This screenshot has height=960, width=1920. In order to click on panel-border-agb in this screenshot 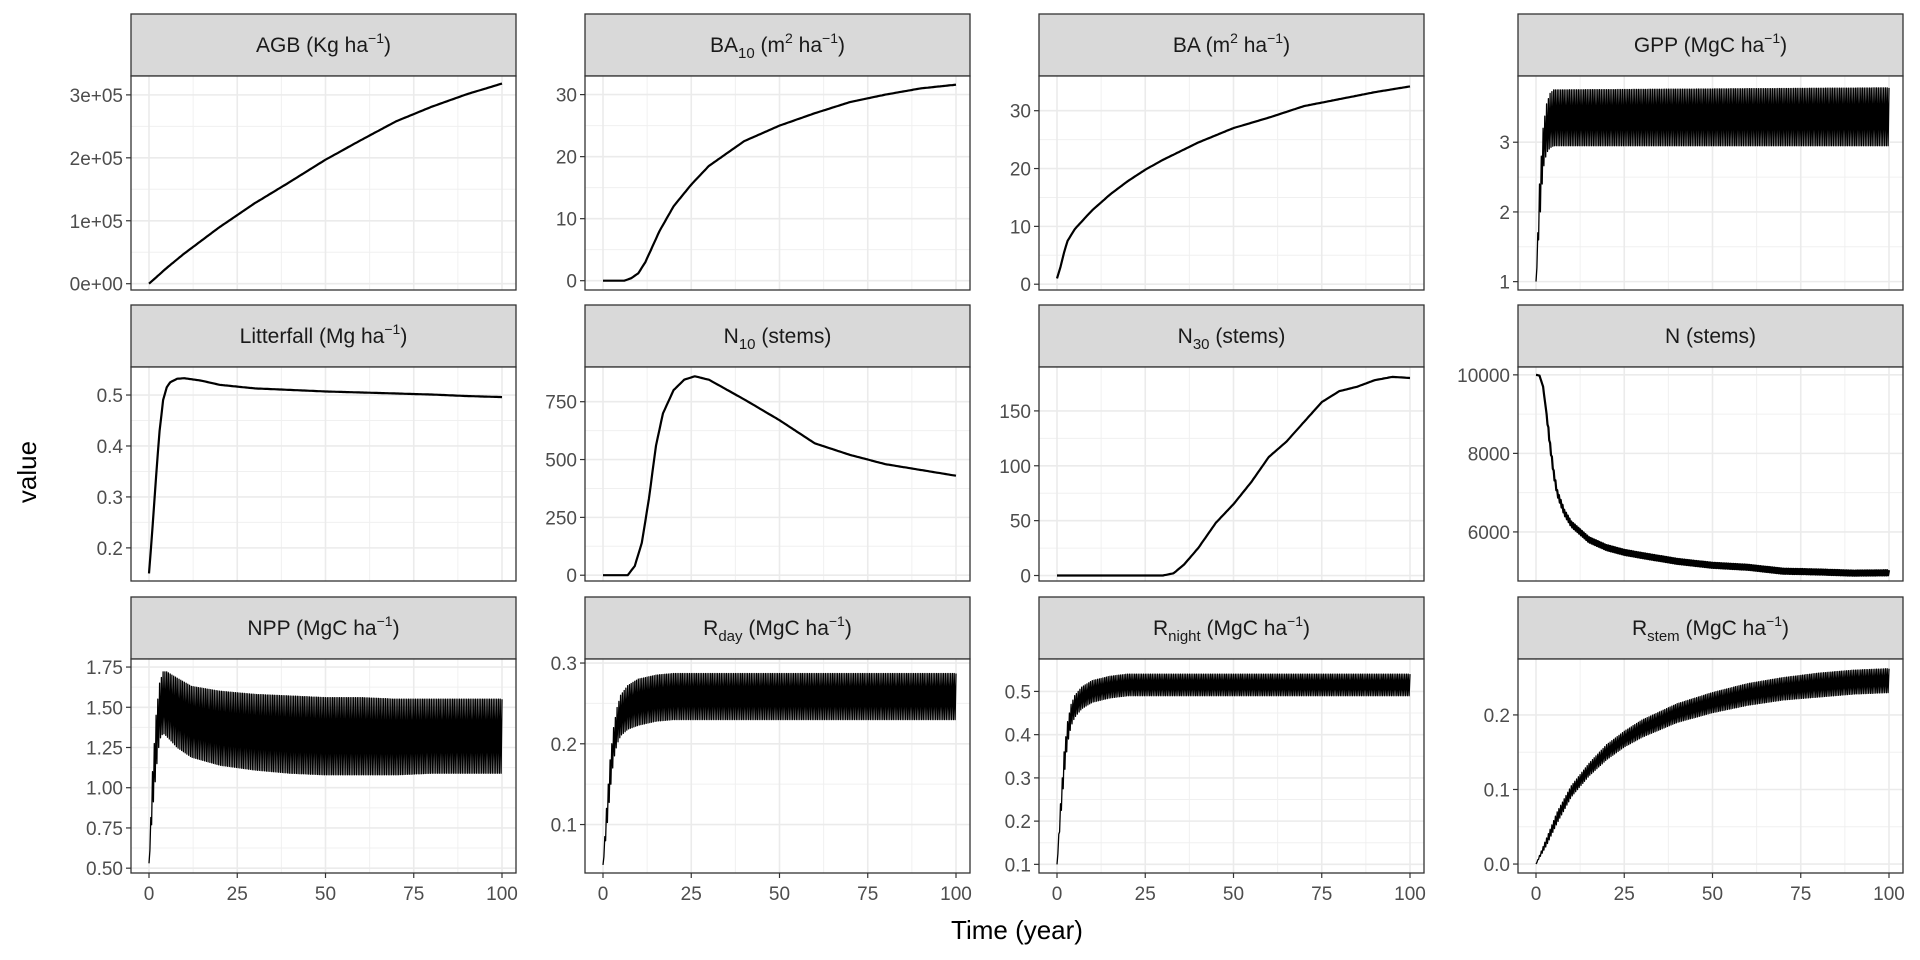, I will do `click(323, 183)`.